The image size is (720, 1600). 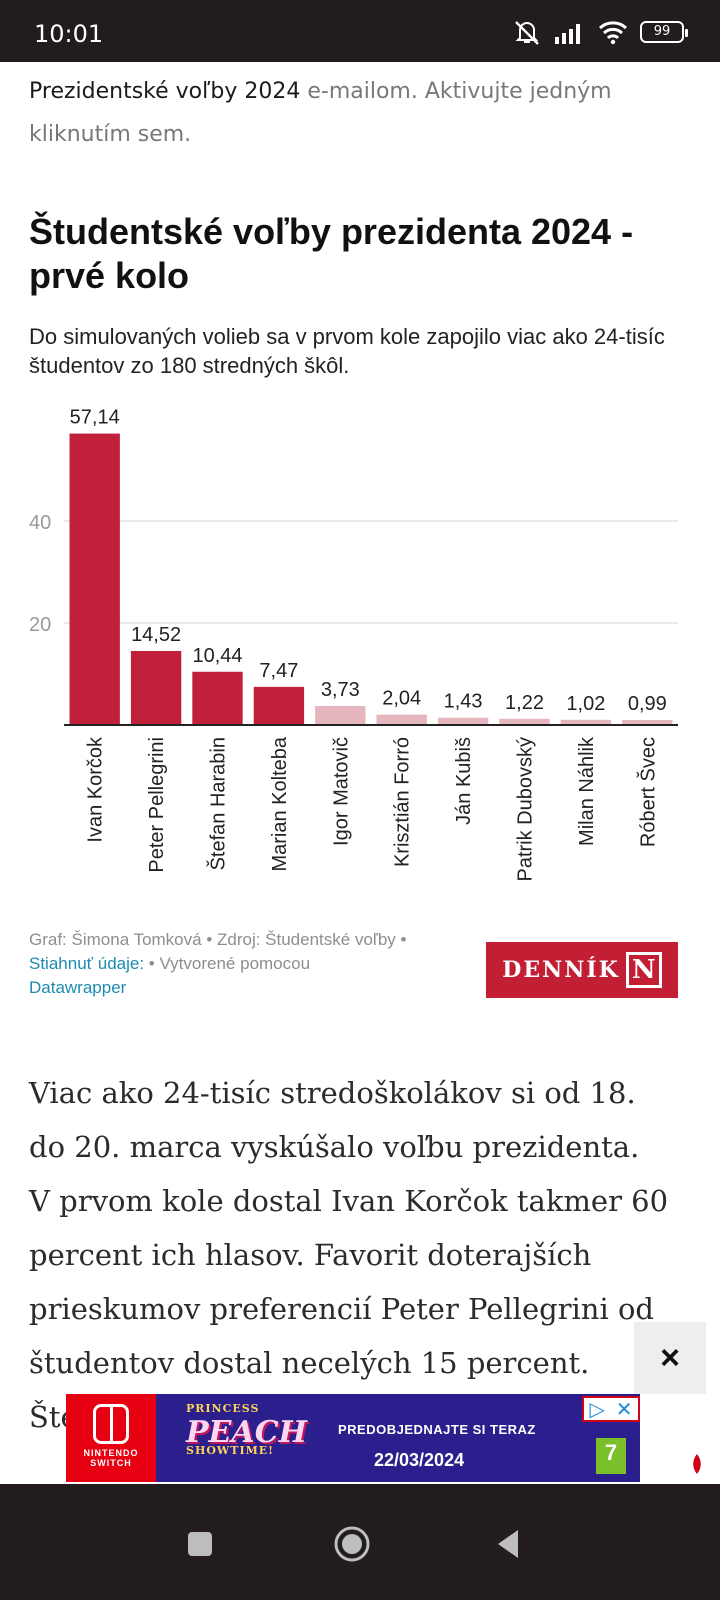 What do you see at coordinates (278, 671) in the screenshot?
I see `data-label: 7,47` at bounding box center [278, 671].